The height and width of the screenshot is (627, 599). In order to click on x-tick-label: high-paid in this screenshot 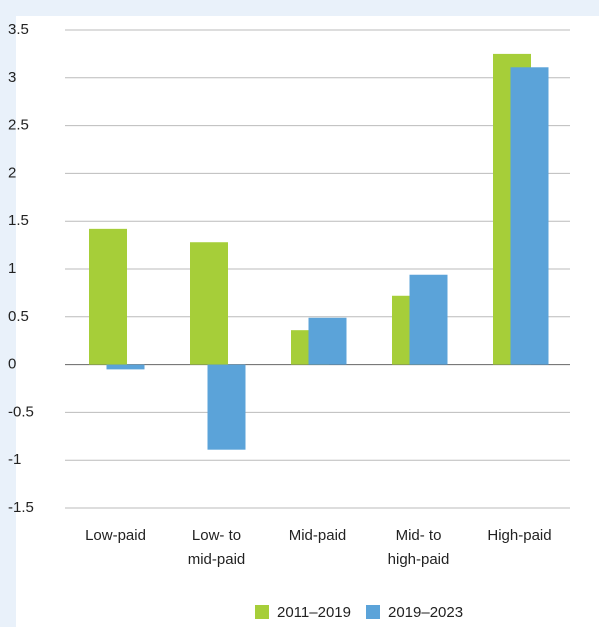, I will do `click(419, 559)`.